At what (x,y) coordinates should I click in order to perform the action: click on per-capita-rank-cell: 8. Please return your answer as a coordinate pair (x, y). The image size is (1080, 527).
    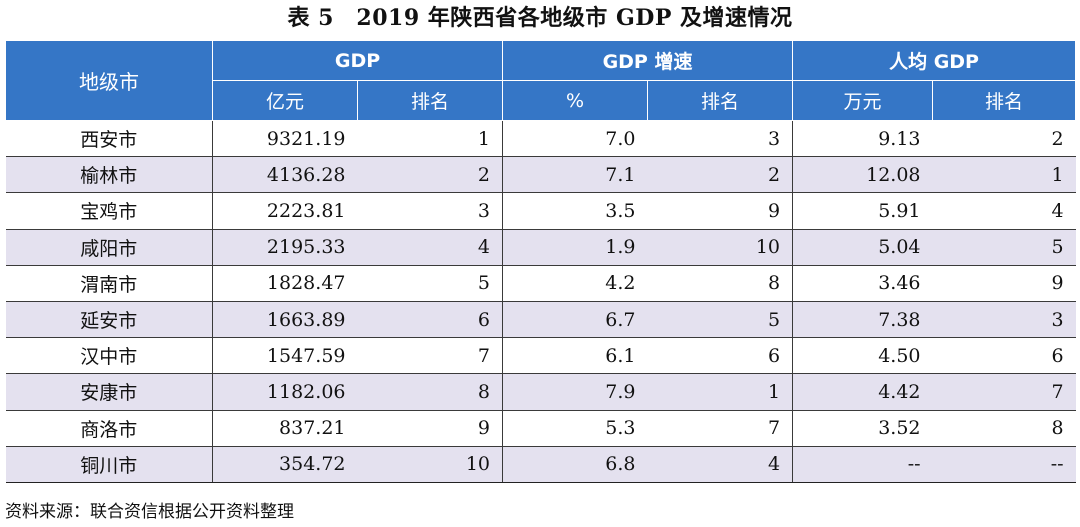
    Looking at the image, I should click on (1004, 428).